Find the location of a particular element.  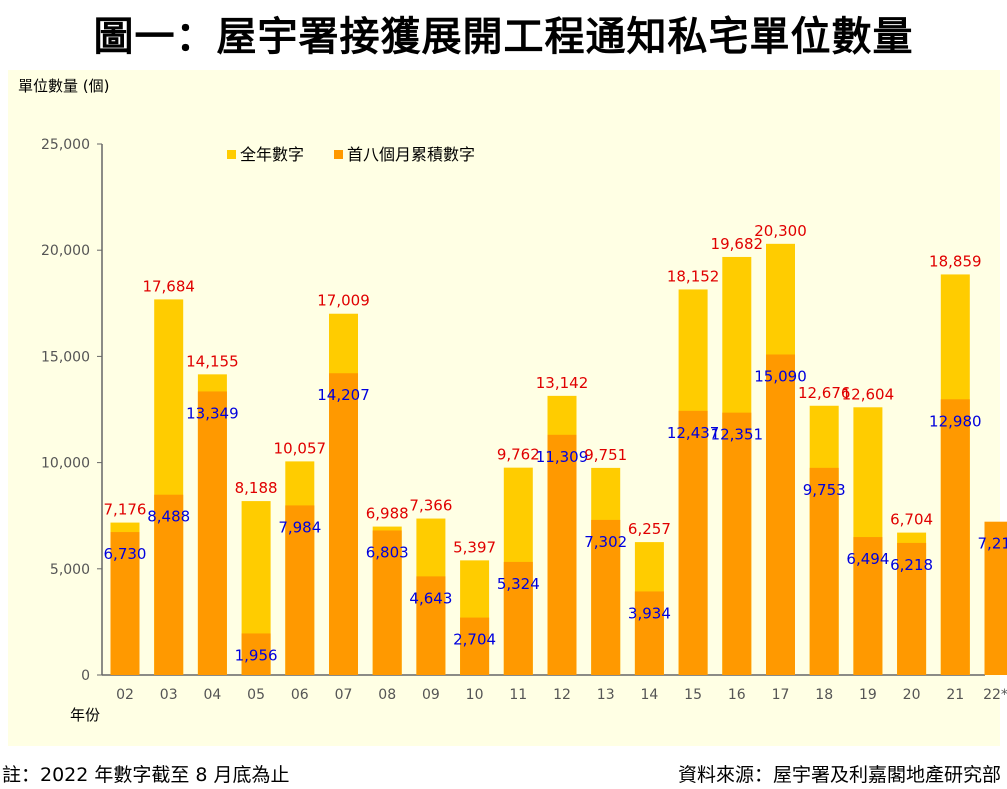

data-label-full-year: 7,366 is located at coordinates (430, 506).